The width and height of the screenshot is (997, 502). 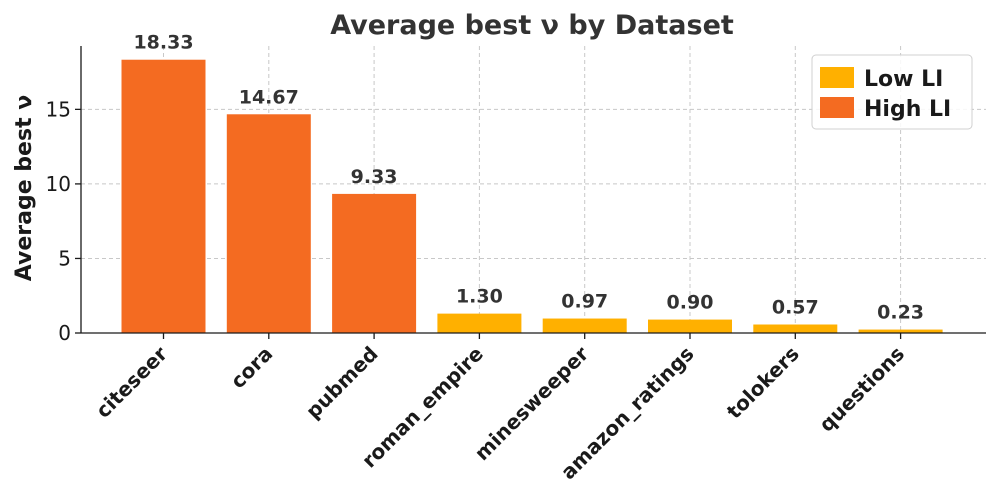 I want to click on y-tick-label: 15, so click(x=58, y=109).